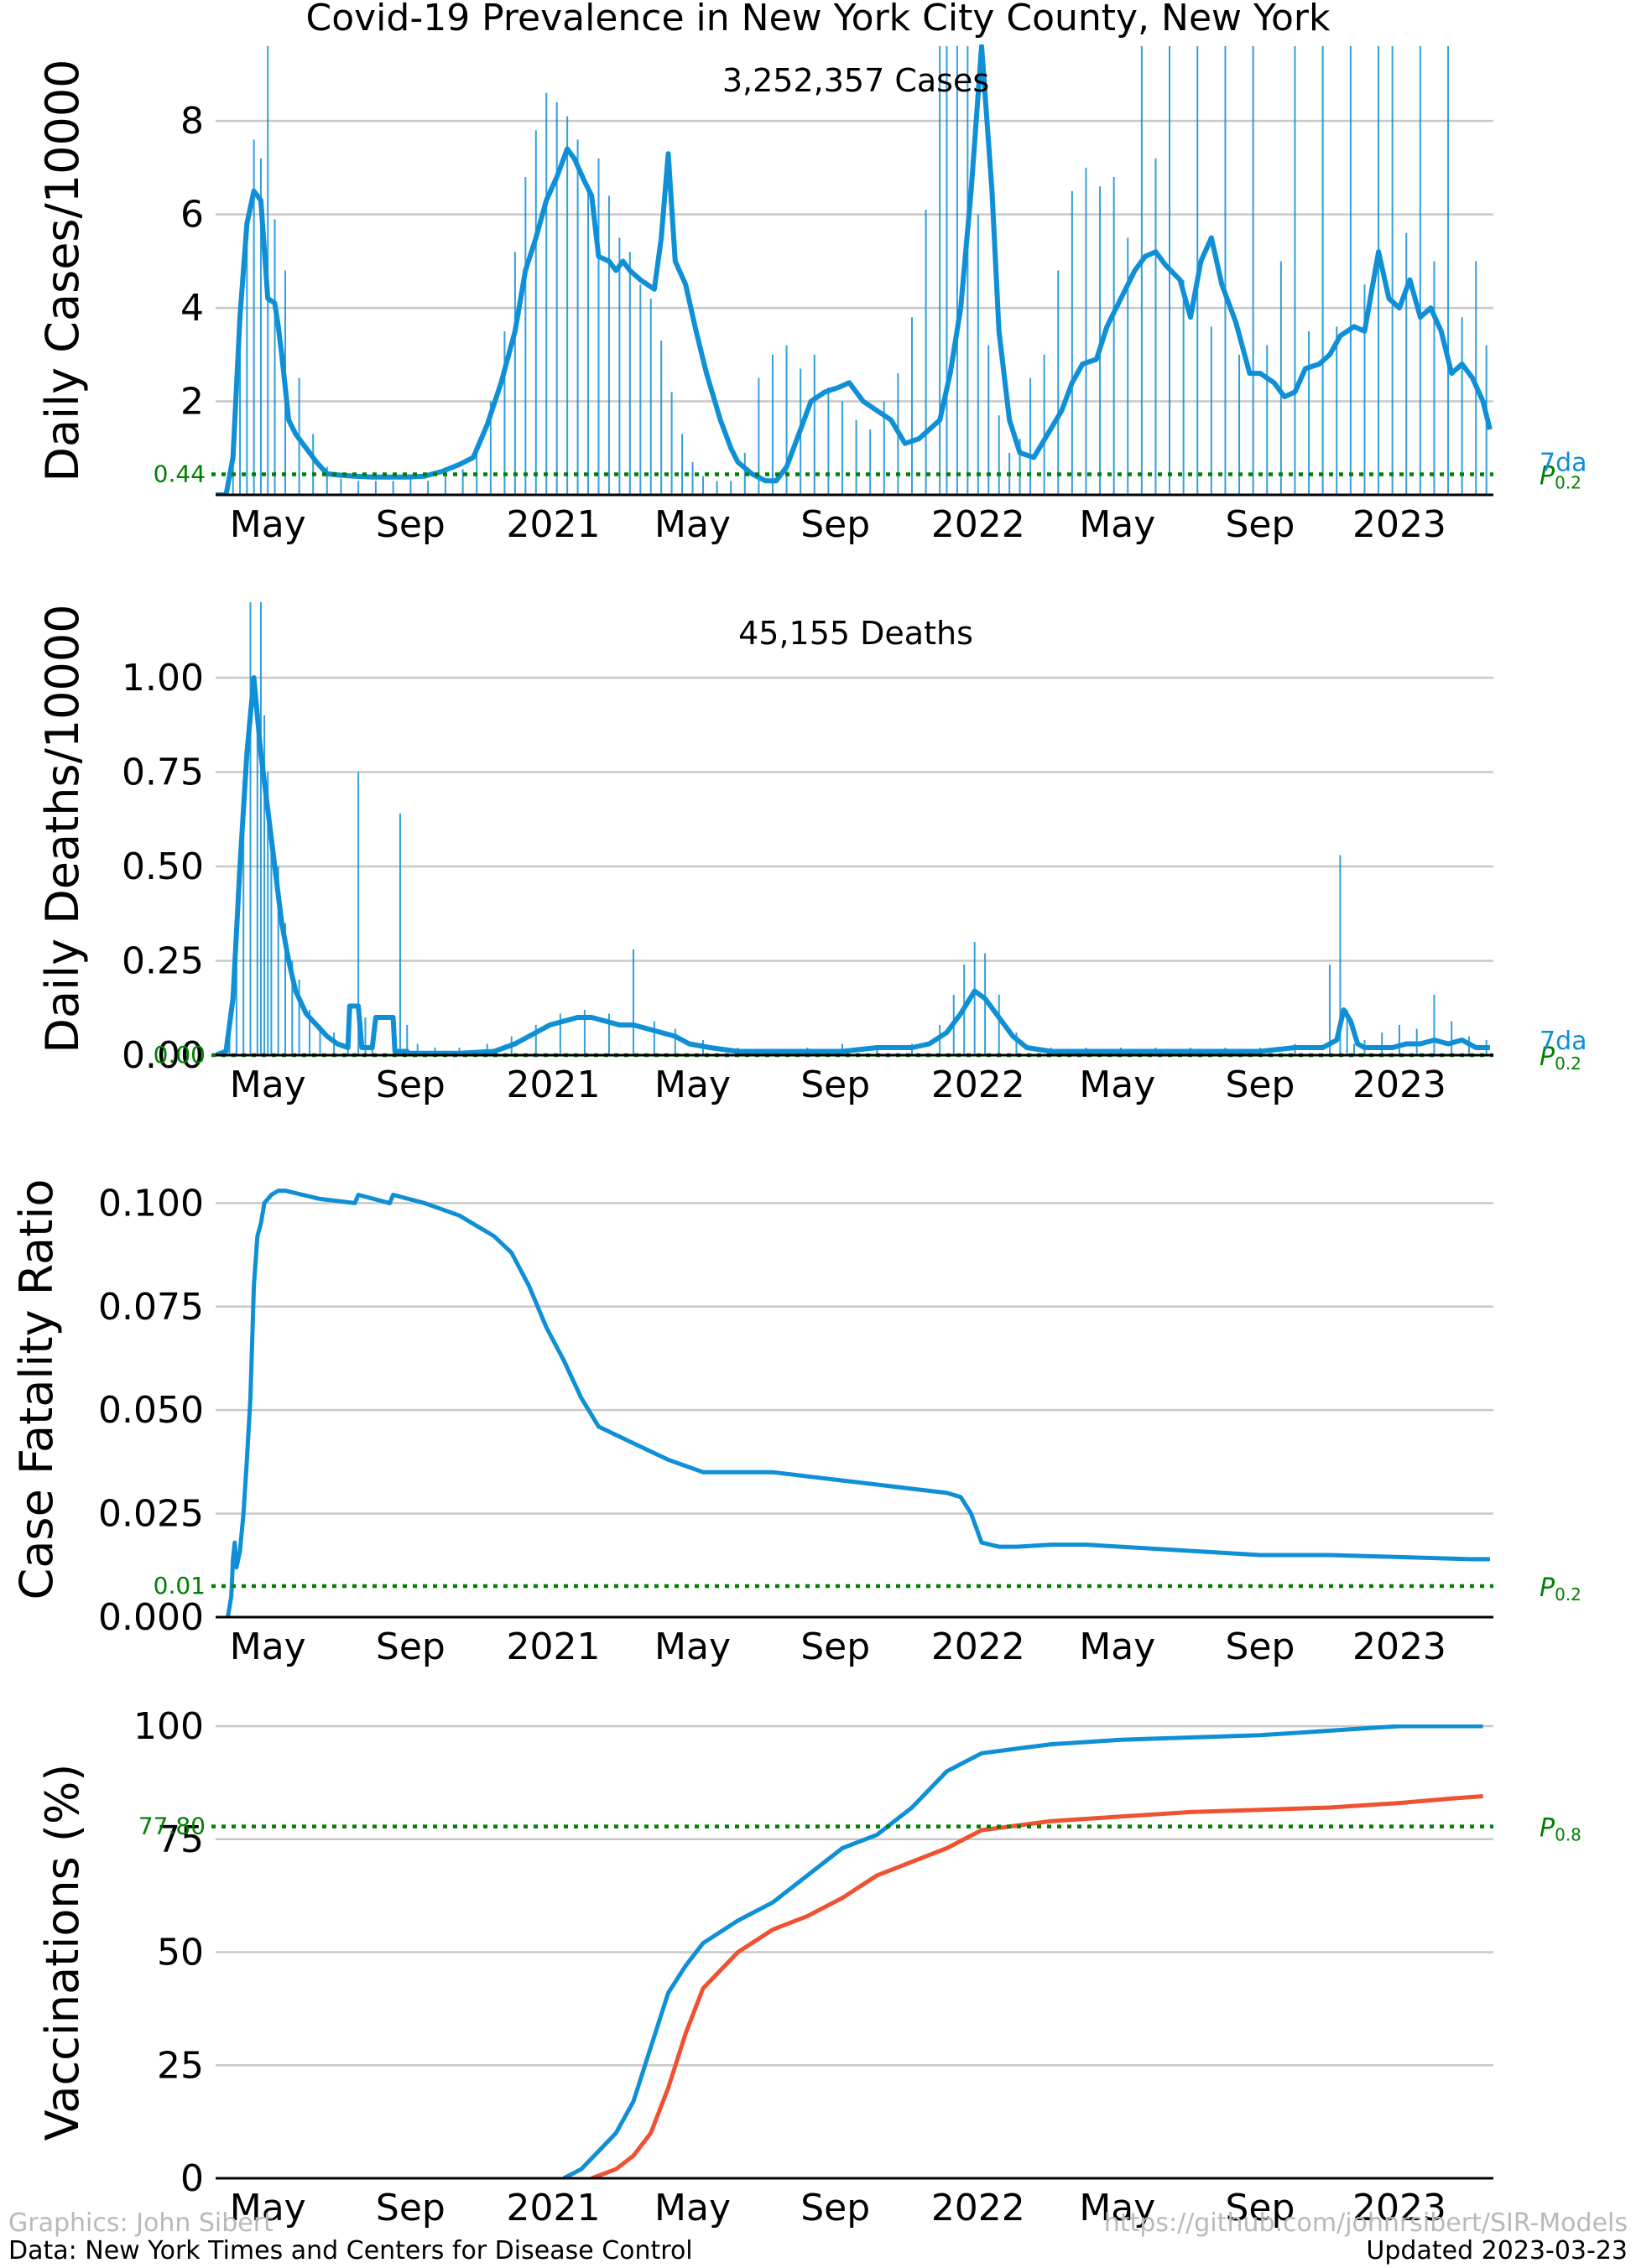  What do you see at coordinates (163, 866) in the screenshot?
I see `y-tick-label: 0.50` at bounding box center [163, 866].